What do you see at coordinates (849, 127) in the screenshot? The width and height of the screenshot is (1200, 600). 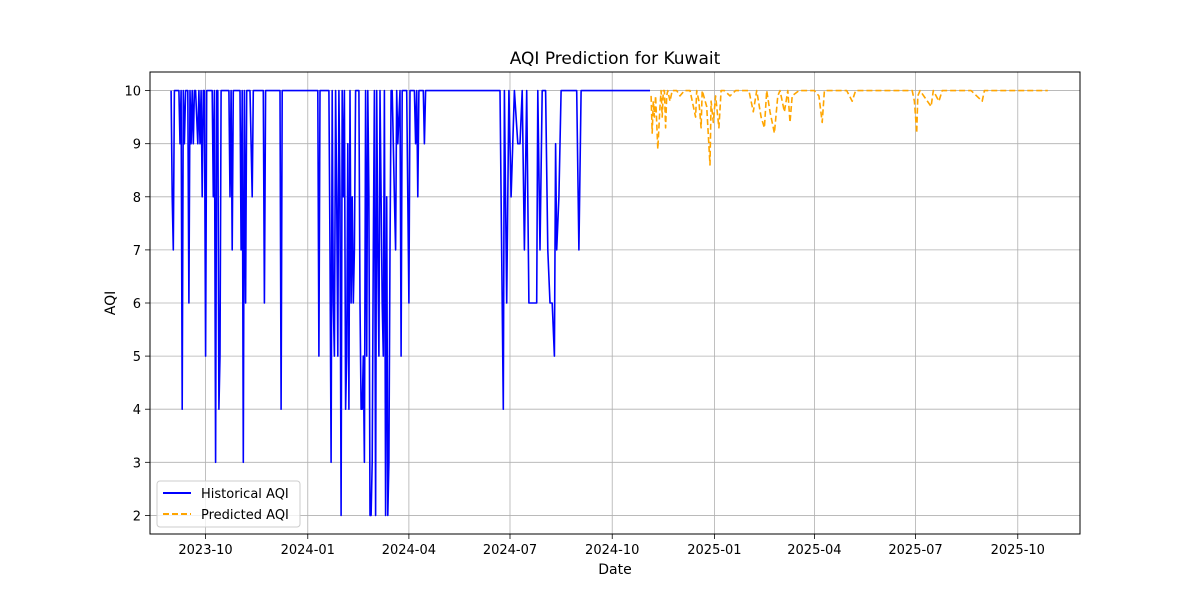 I see `series-line-predicted` at bounding box center [849, 127].